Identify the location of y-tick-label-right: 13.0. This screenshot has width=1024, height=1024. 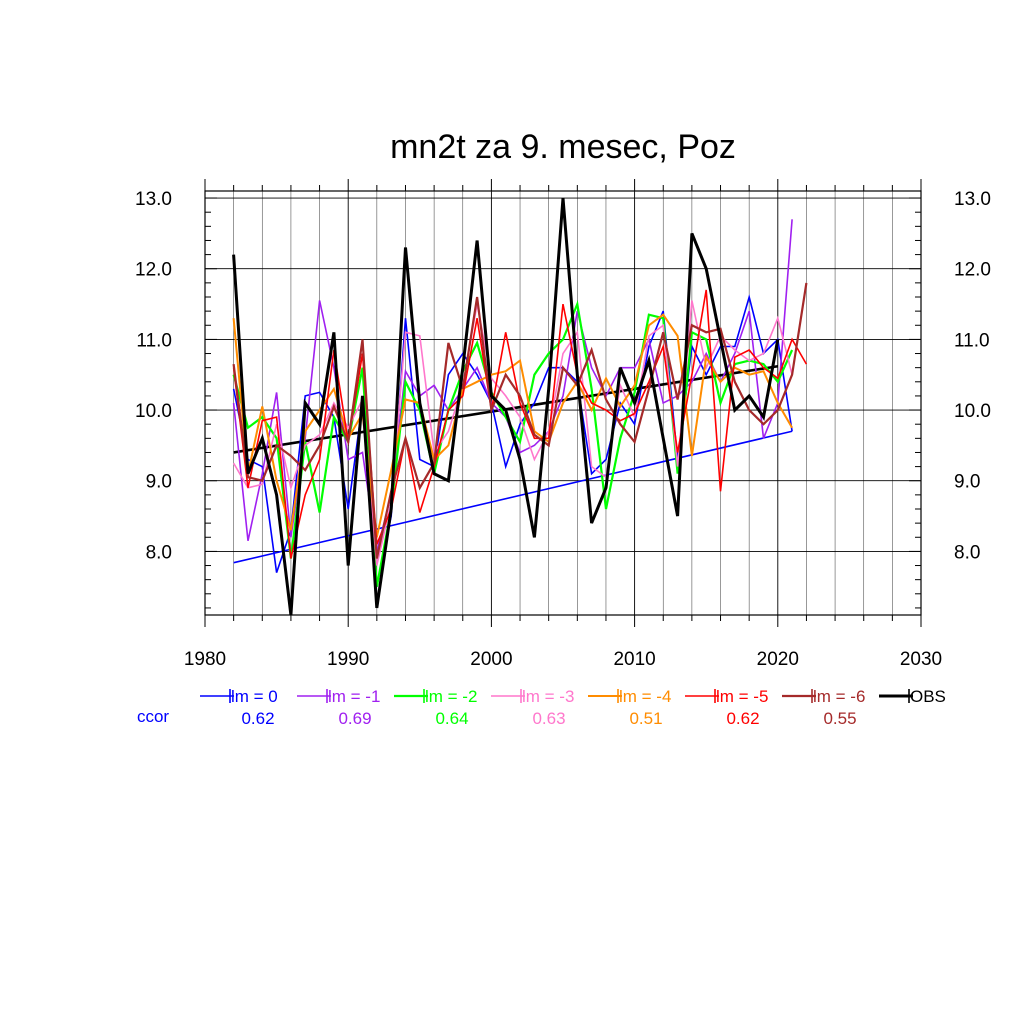
(972, 199).